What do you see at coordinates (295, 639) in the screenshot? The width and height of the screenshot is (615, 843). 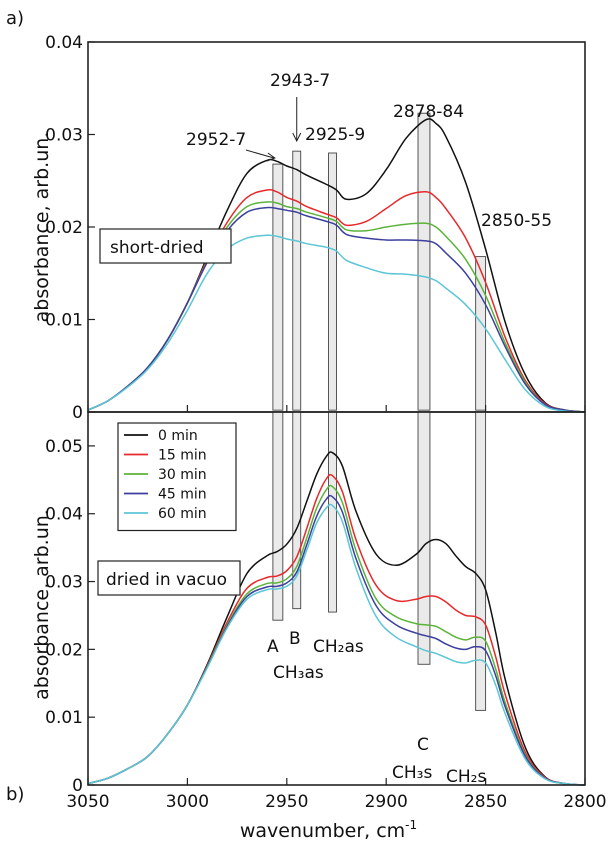 I see `band-label-b: B` at bounding box center [295, 639].